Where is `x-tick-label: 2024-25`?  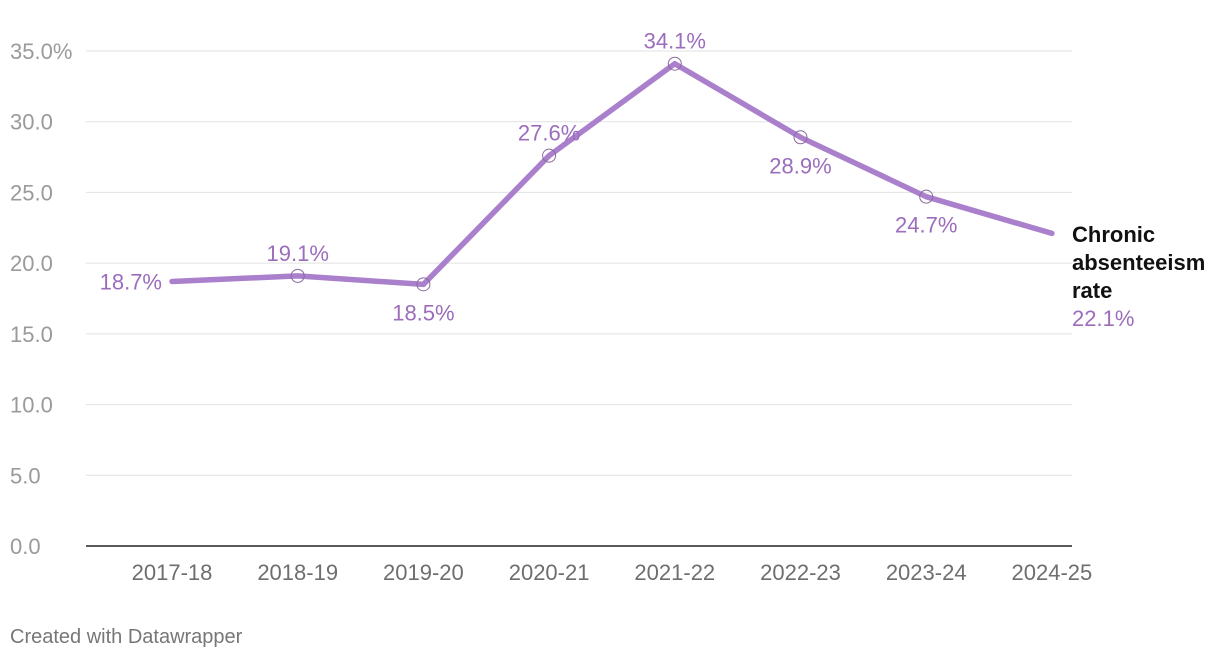 x-tick-label: 2024-25 is located at coordinates (1052, 572).